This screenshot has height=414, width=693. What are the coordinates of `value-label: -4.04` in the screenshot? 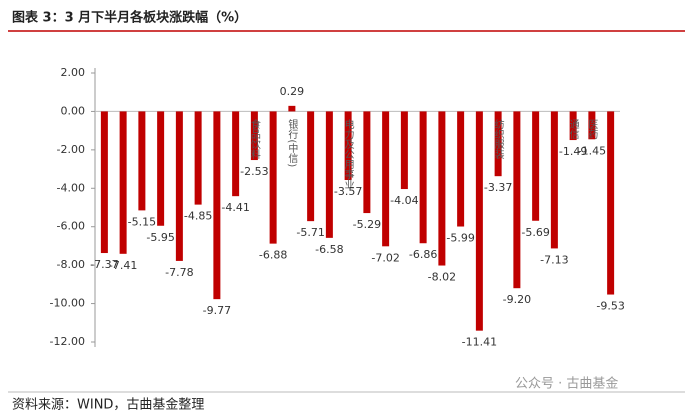 It's located at (404, 200).